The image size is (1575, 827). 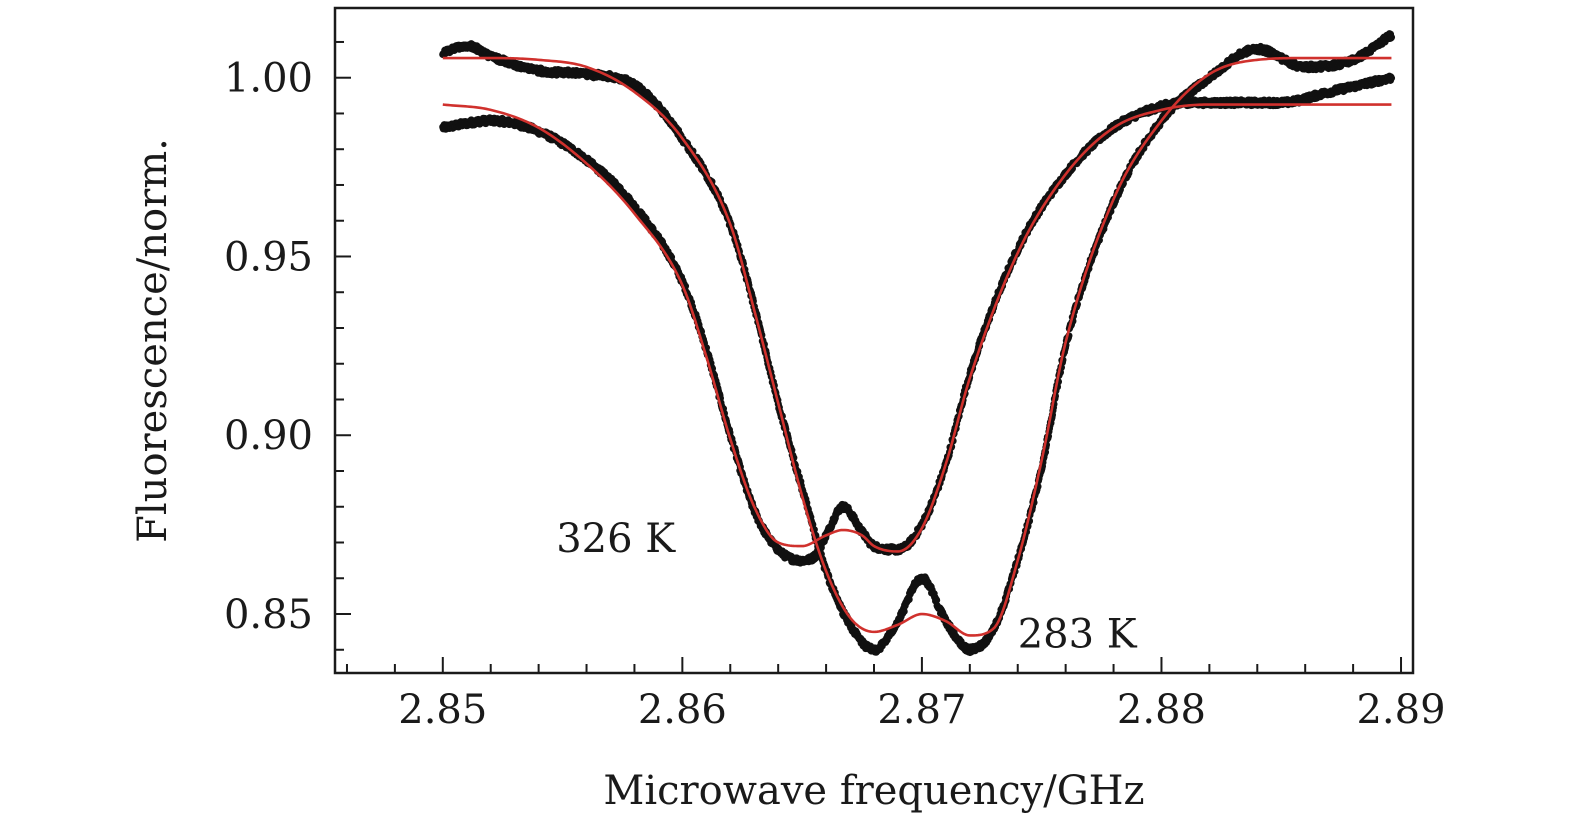 What do you see at coordinates (847, 586) in the screenshot?
I see `annotation-layer: 326 K 283 K` at bounding box center [847, 586].